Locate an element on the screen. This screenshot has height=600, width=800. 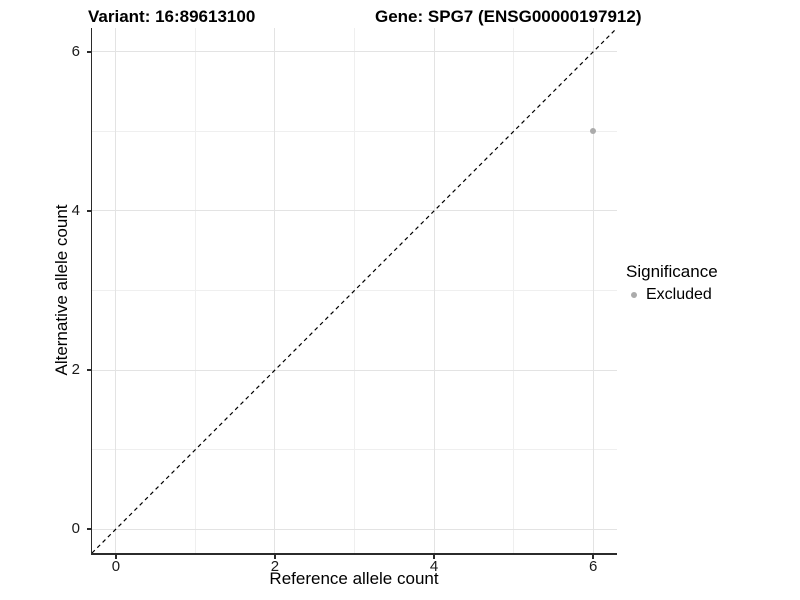
y-tick-label: 6 is located at coordinates (75, 51).